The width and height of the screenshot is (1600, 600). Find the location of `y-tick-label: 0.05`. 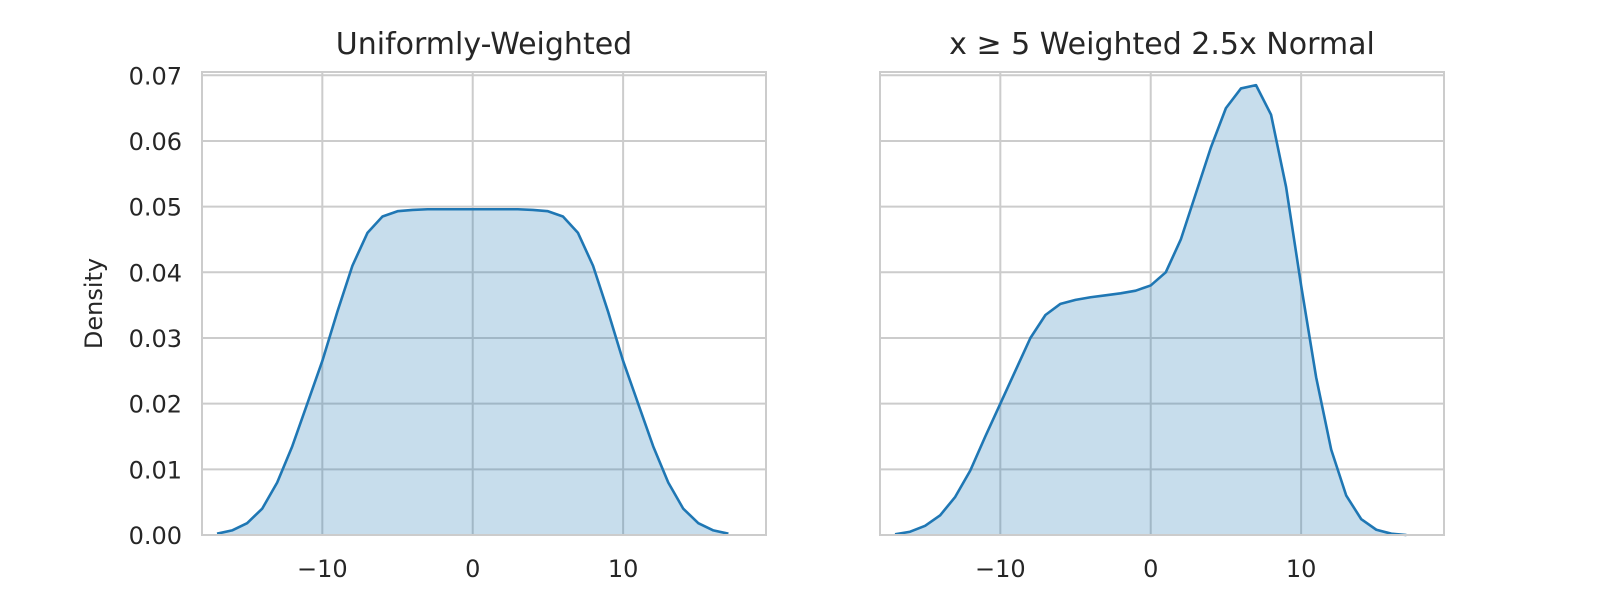

y-tick-label: 0.05 is located at coordinates (155, 208).